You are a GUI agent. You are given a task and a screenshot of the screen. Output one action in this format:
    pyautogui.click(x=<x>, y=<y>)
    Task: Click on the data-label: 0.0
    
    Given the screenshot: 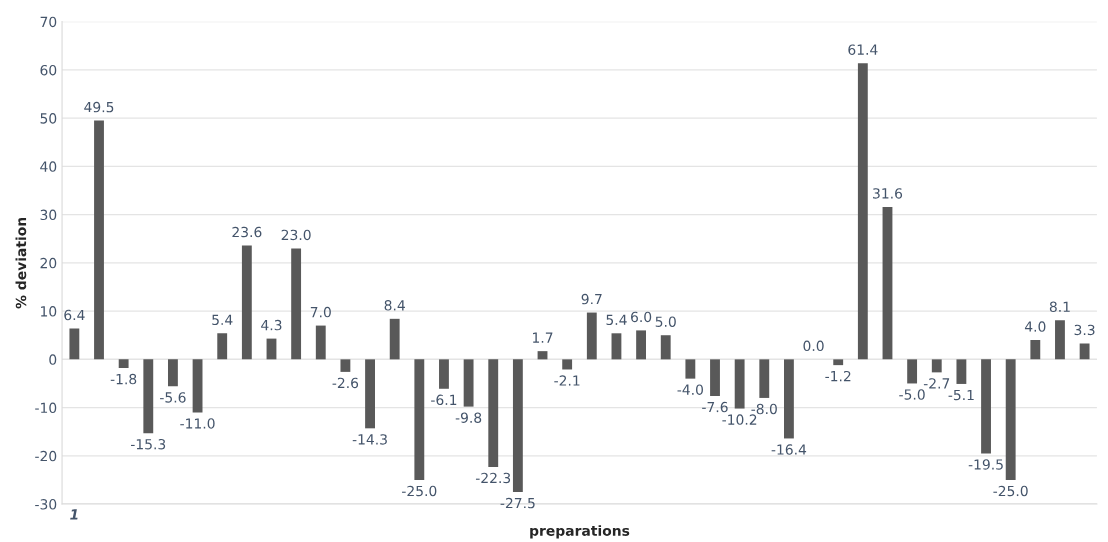 What is the action you would take?
    pyautogui.click(x=813, y=346)
    